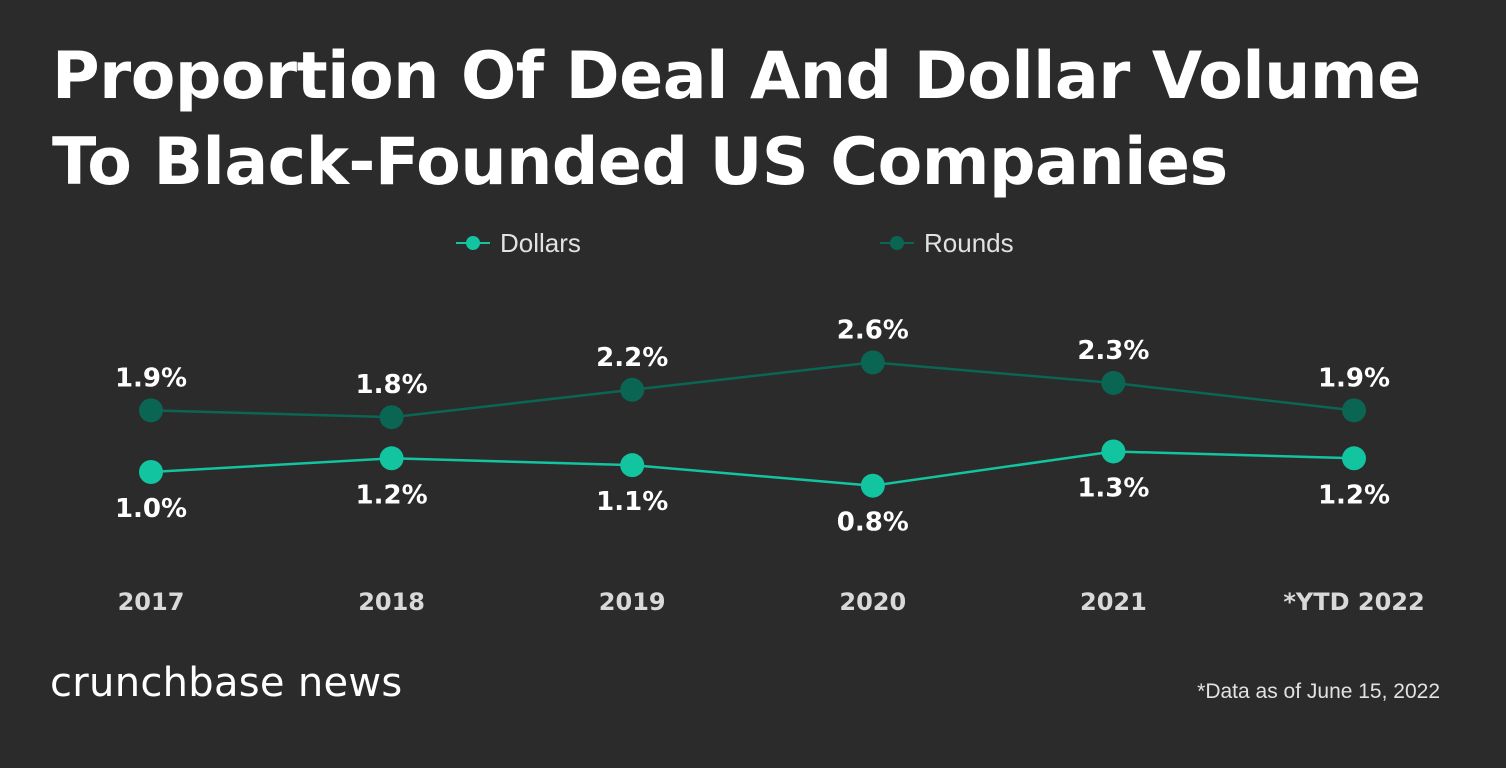 The width and height of the screenshot is (1506, 768). I want to click on dollars-data-label: 0.8%, so click(873, 523).